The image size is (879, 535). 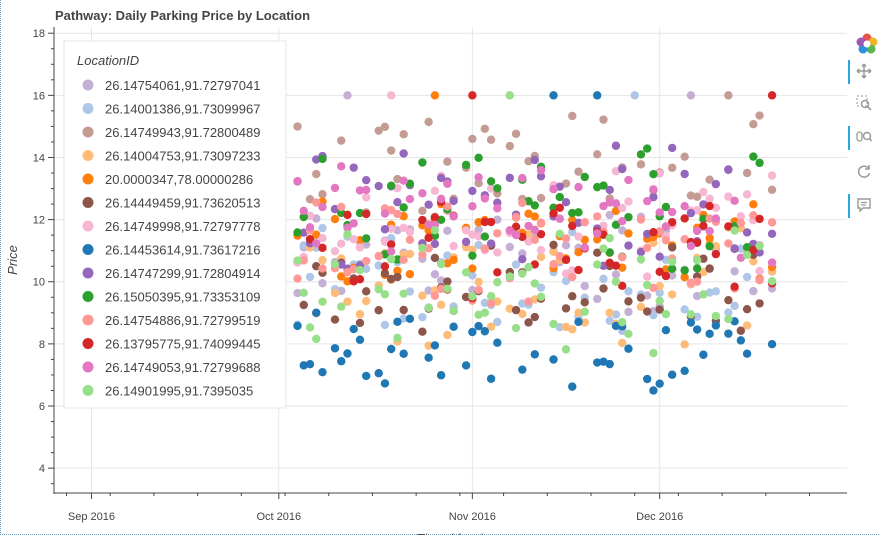 I want to click on legend-item: 26.14747299,91.72804914, so click(x=171, y=273).